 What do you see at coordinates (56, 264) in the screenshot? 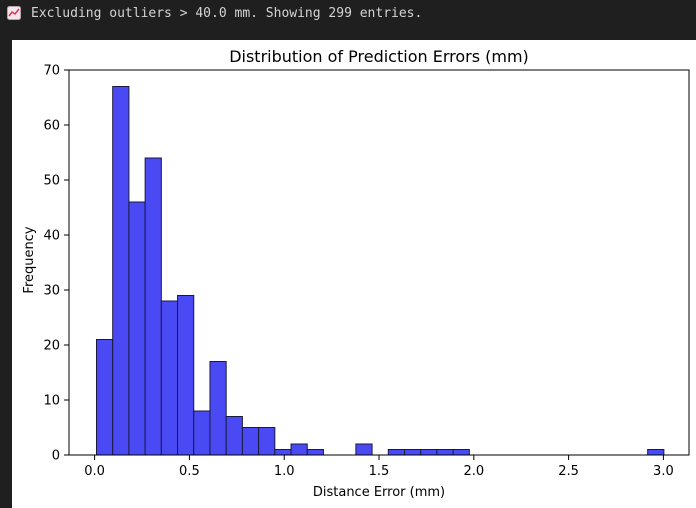
I see `y-axis-ticks: 0 10 20 30 40 50 60 70` at bounding box center [56, 264].